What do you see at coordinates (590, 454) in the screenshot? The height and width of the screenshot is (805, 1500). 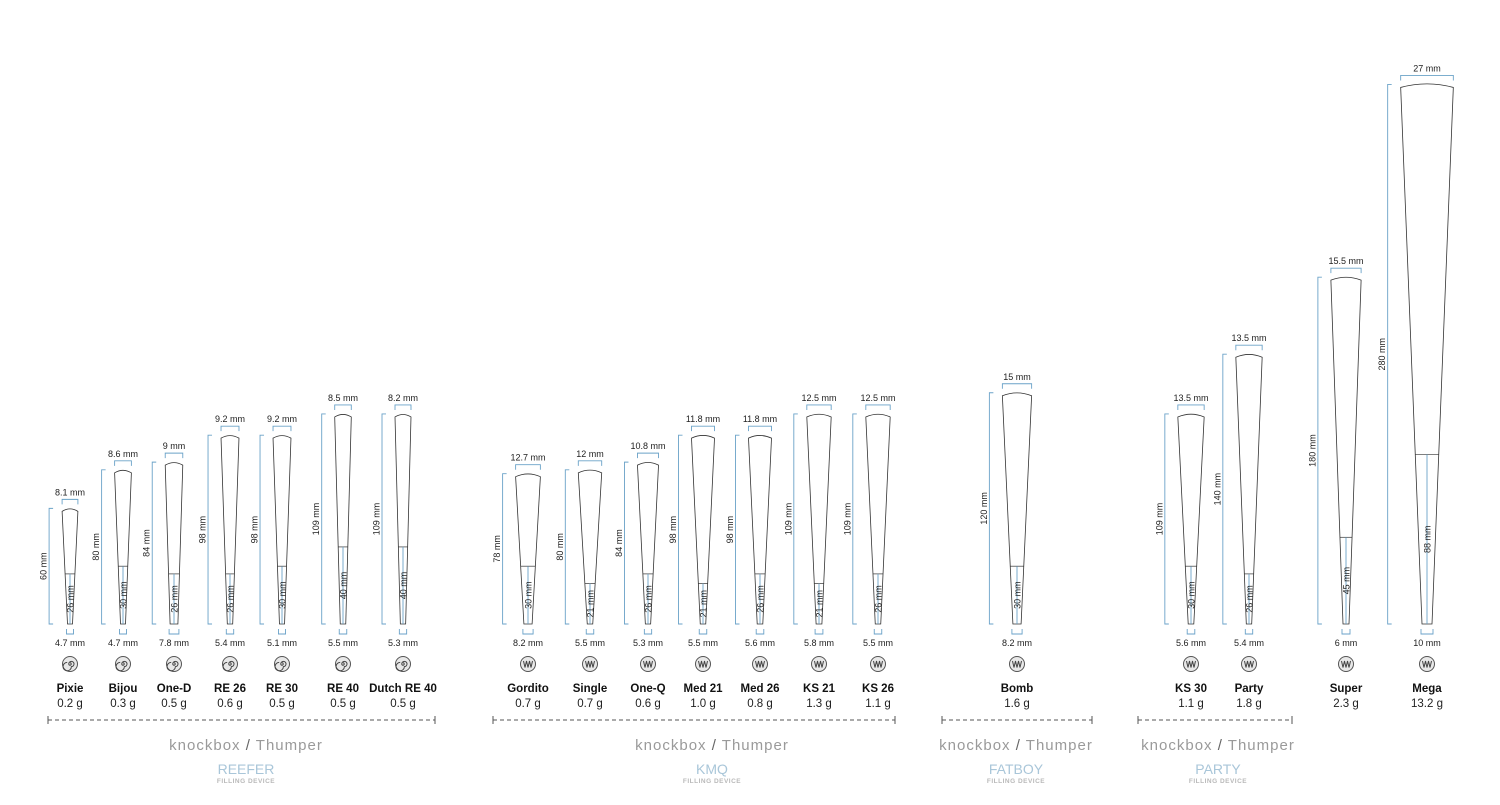 I see `top-width-label: 12 mm` at bounding box center [590, 454].